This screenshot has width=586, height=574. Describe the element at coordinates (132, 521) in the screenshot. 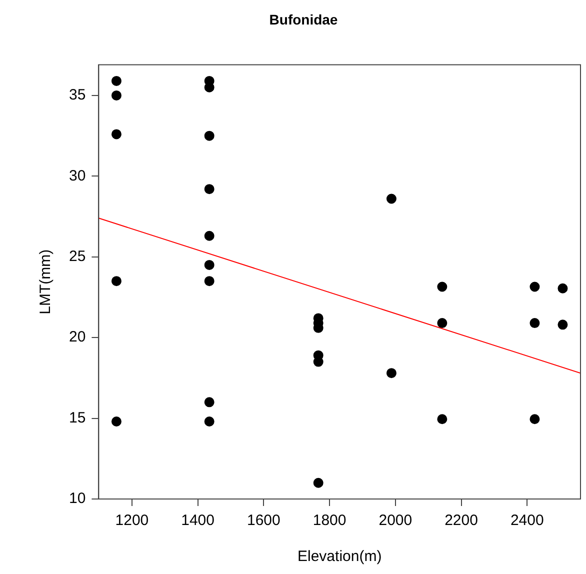

I see `x-tick-label: 1200` at that location.